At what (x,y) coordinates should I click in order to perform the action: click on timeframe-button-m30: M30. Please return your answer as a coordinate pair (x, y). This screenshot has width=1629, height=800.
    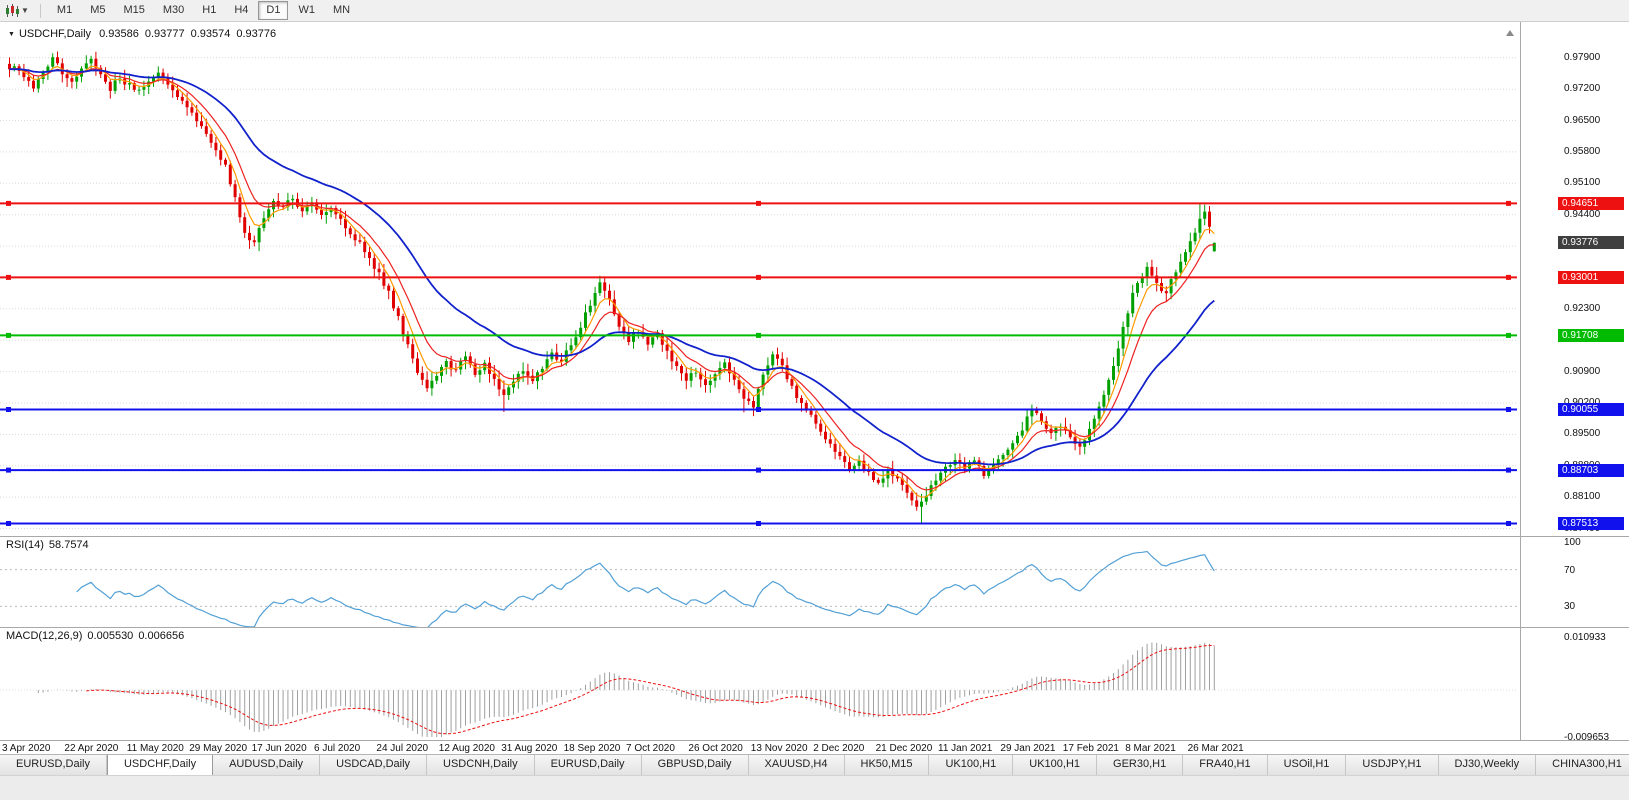
    Looking at the image, I should click on (173, 10).